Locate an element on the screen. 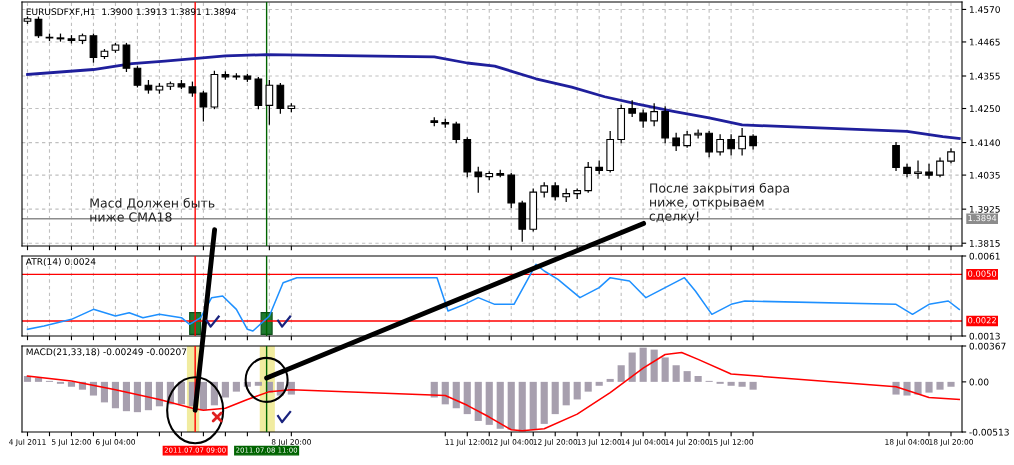  y-tick-label: 1.4250 is located at coordinates (984, 109).